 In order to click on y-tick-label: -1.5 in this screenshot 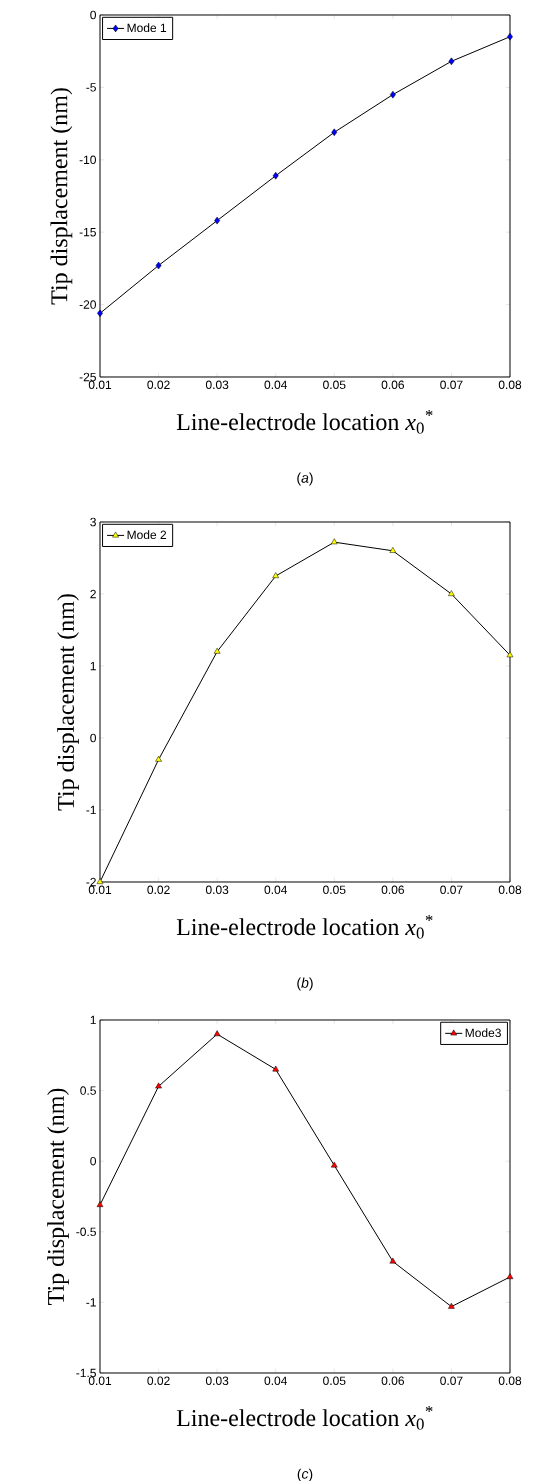, I will do `click(86, 1373)`.